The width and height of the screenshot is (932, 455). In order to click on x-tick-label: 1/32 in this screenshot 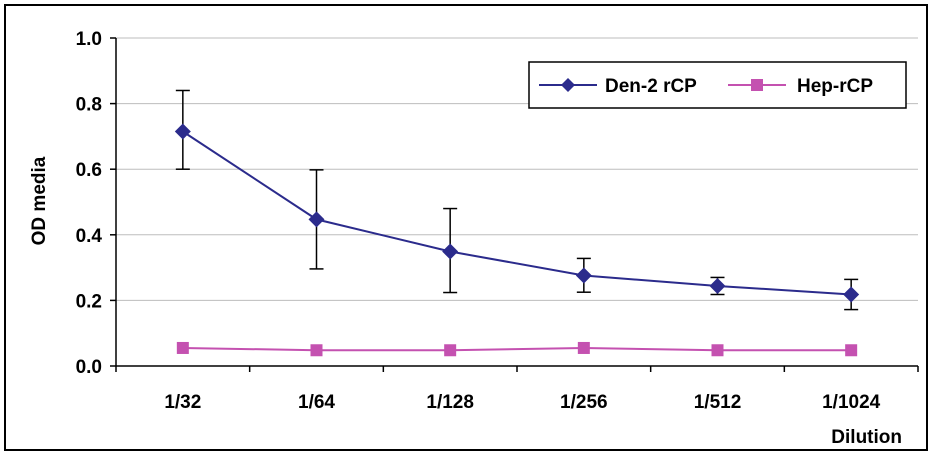, I will do `click(182, 402)`.